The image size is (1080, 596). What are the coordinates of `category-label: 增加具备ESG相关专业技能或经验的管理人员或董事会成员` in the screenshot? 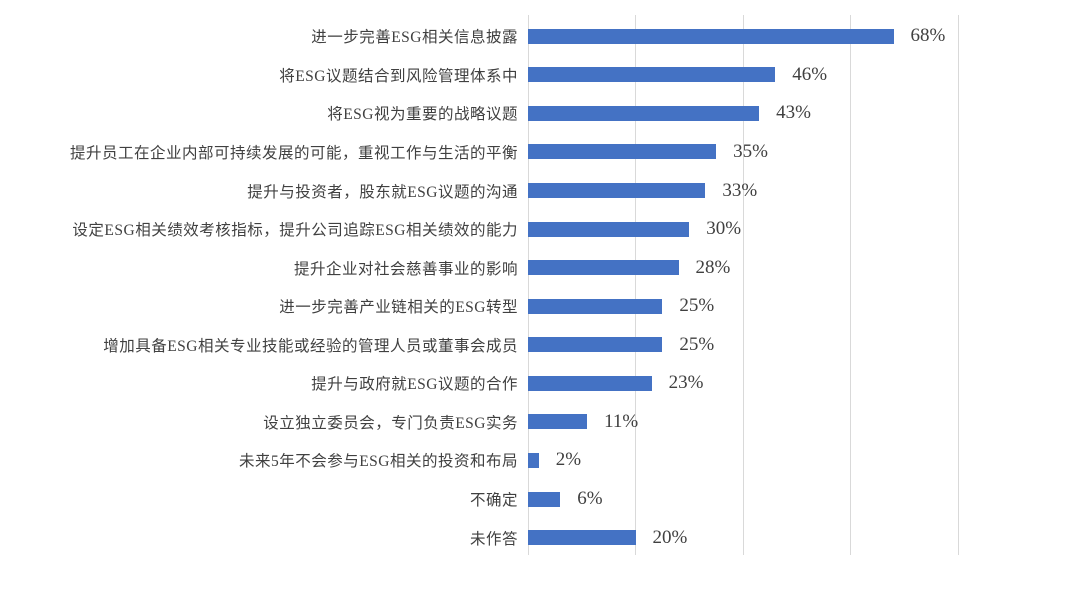 It's located at (310, 346).